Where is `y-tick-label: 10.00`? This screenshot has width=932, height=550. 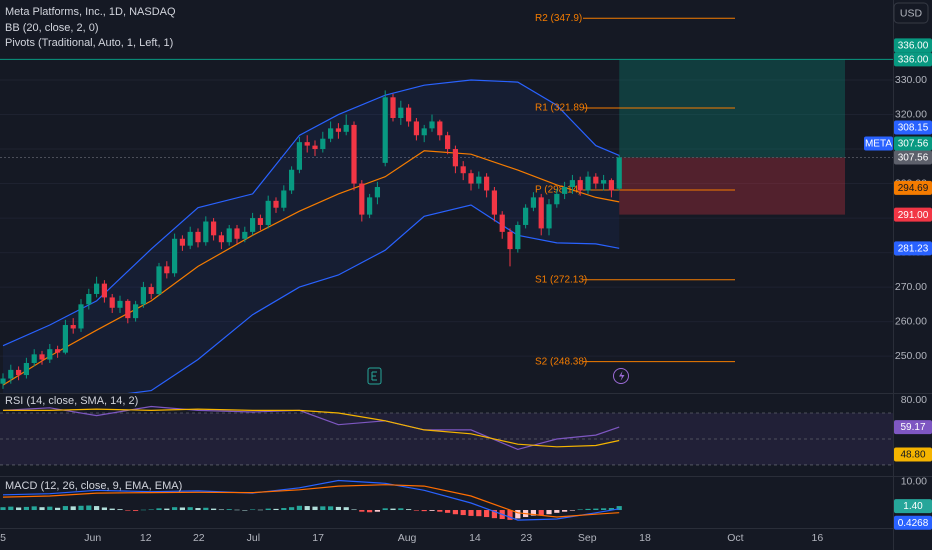 y-tick-label: 10.00 is located at coordinates (914, 482).